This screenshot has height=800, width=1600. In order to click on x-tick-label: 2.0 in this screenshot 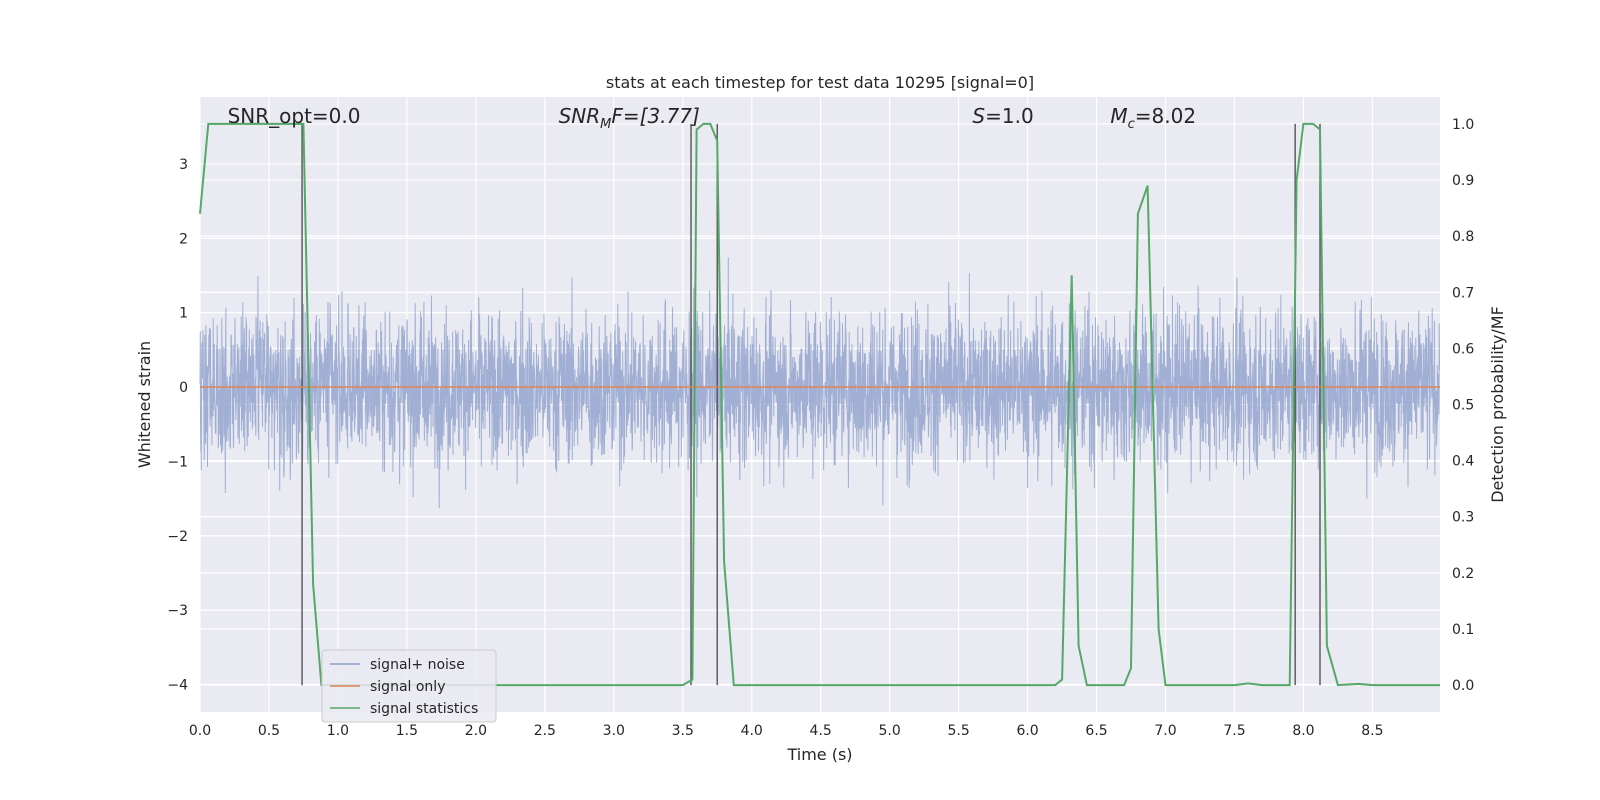, I will do `click(476, 731)`.